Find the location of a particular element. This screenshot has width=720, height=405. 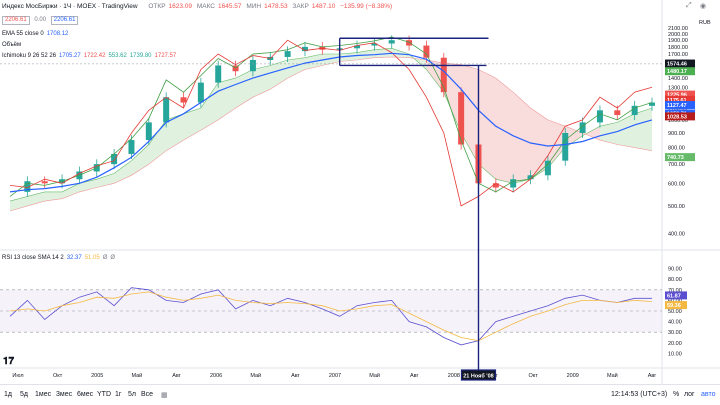

rsi-ma-line is located at coordinates (331, 316).